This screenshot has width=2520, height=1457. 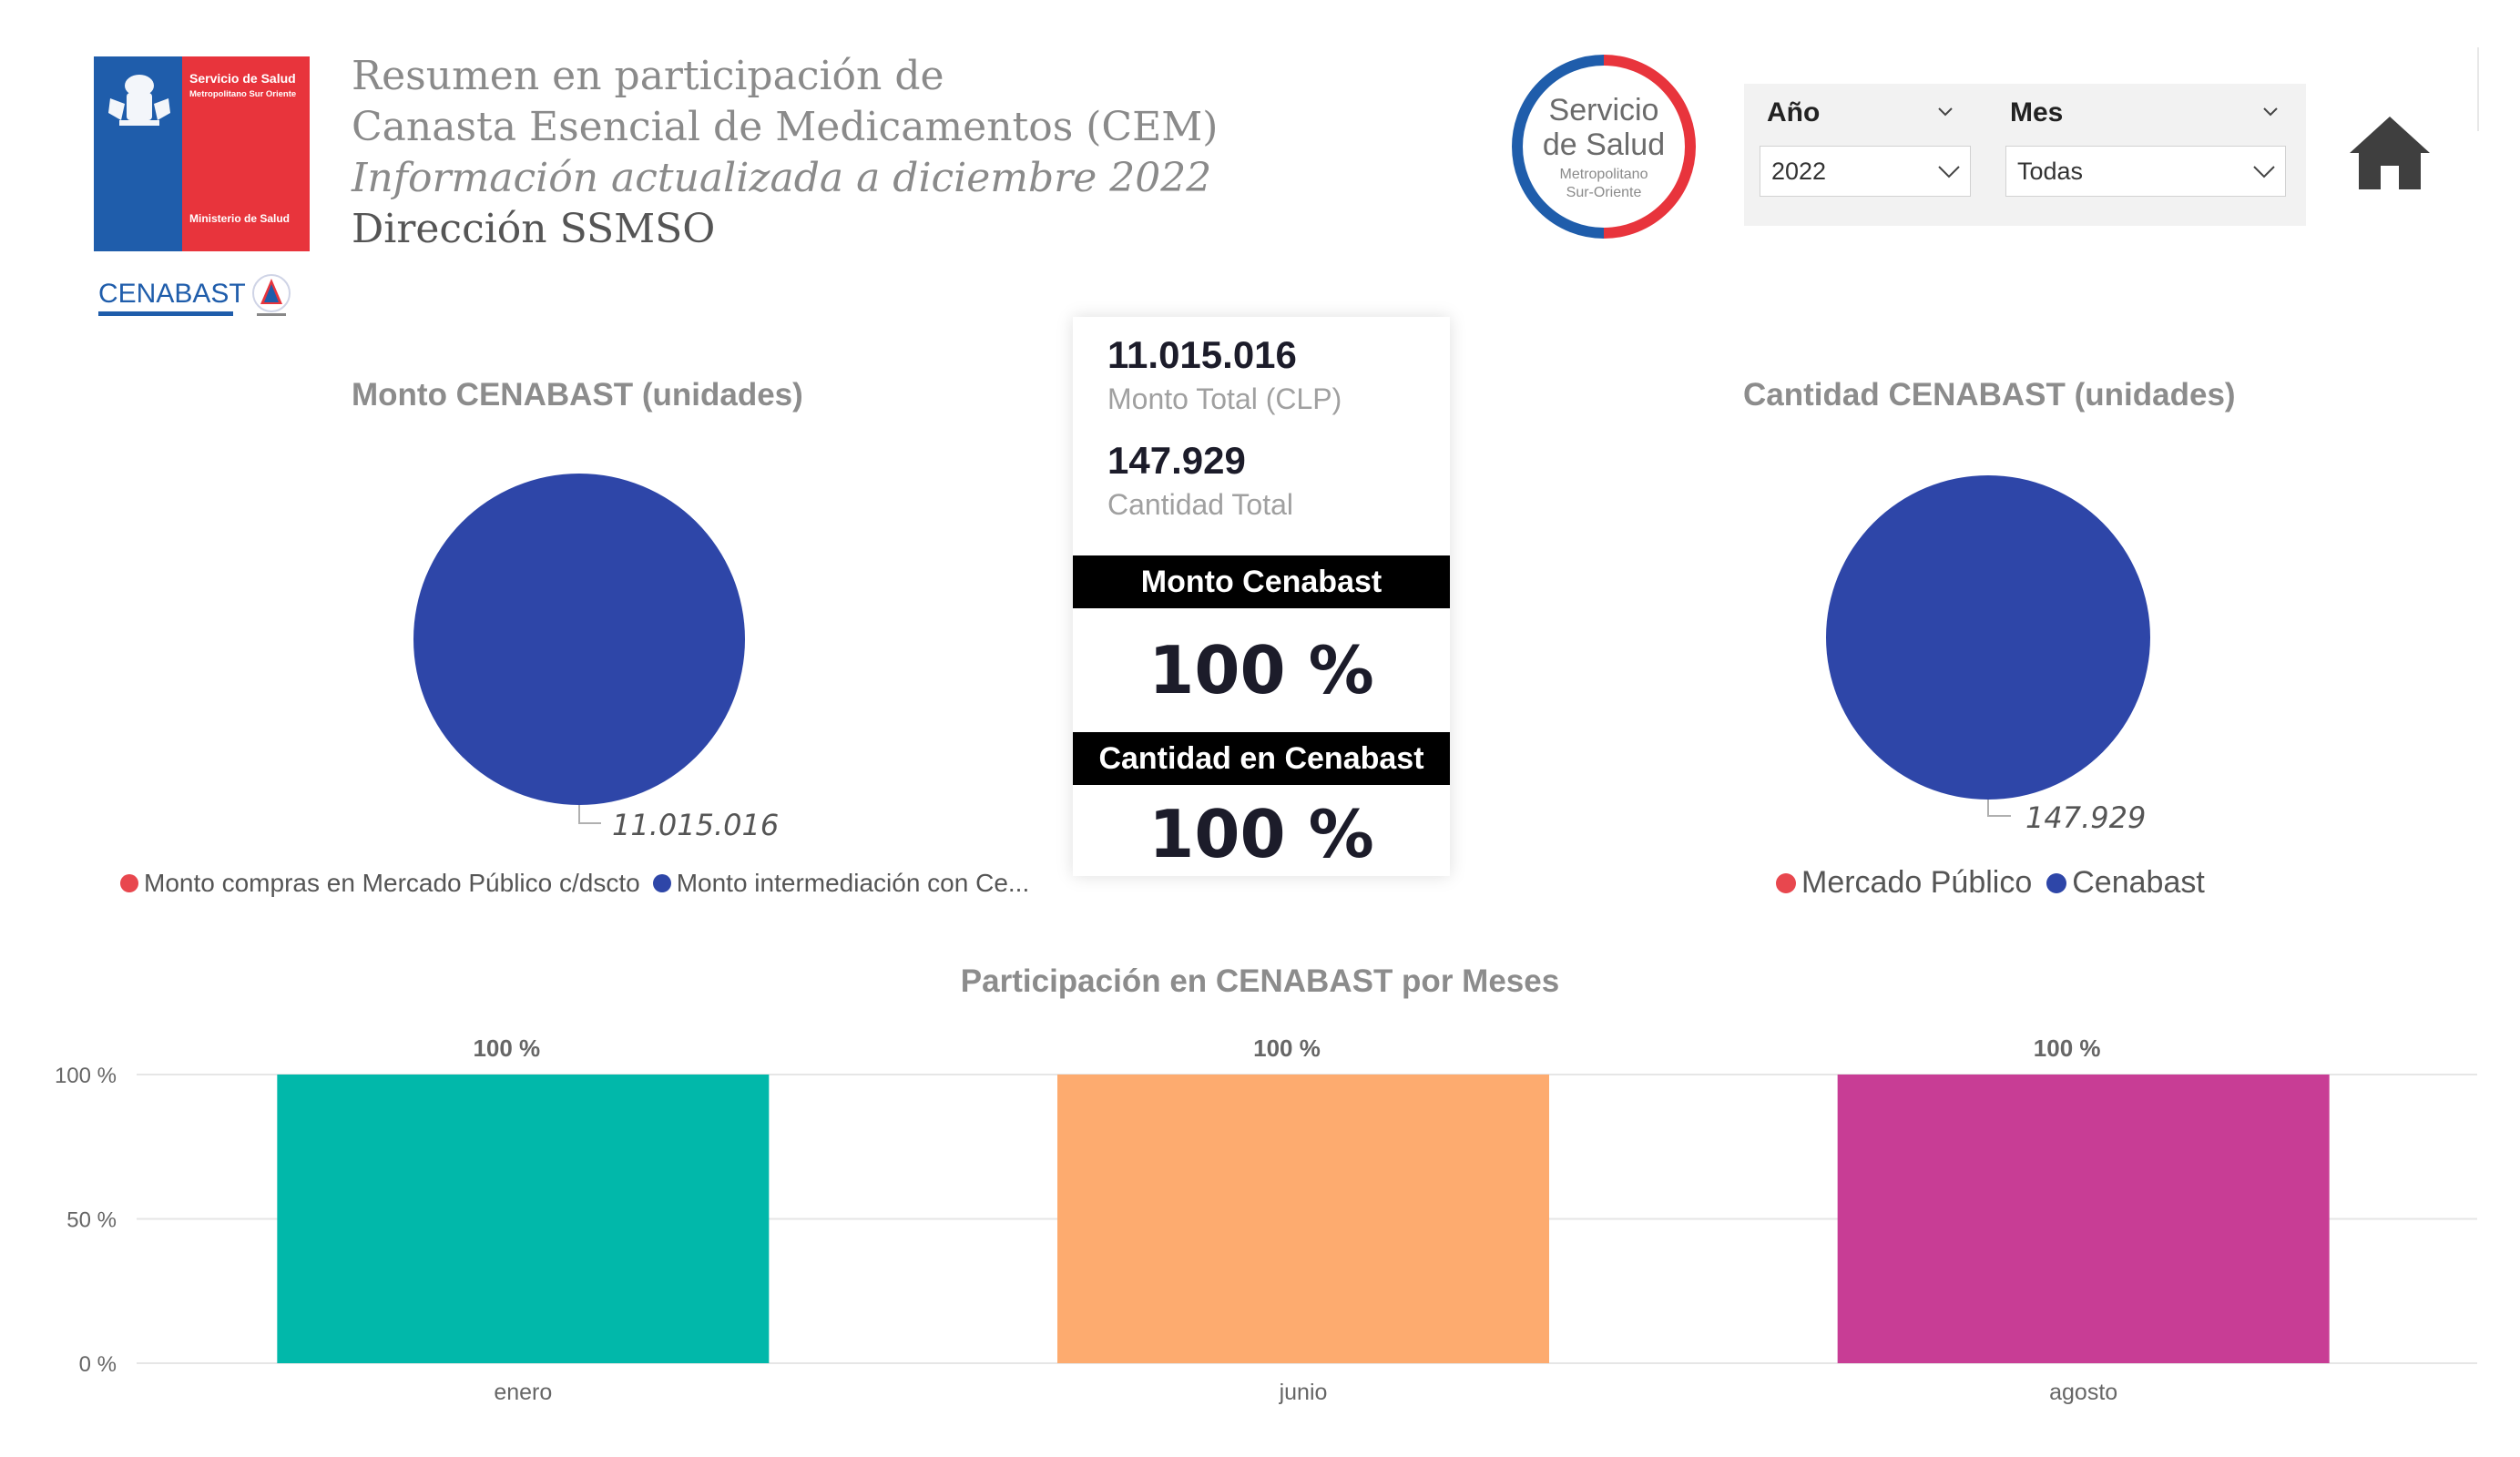 What do you see at coordinates (1261, 759) in the screenshot?
I see `cantidad-cenabast-header: Cantidad en Cenabast` at bounding box center [1261, 759].